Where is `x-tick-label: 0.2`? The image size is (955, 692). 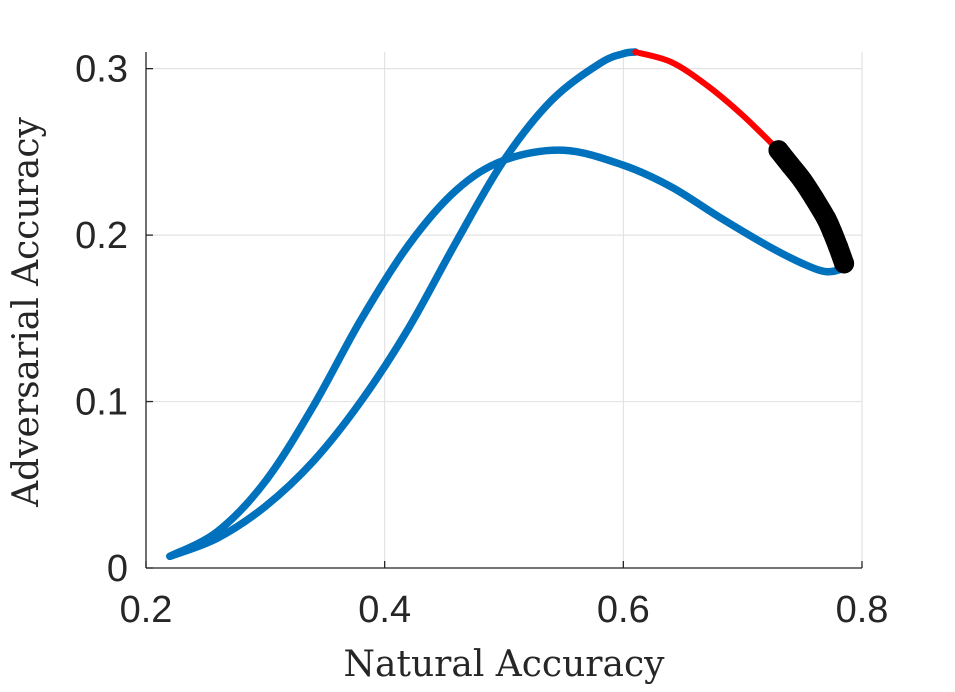 x-tick-label: 0.2 is located at coordinates (146, 610).